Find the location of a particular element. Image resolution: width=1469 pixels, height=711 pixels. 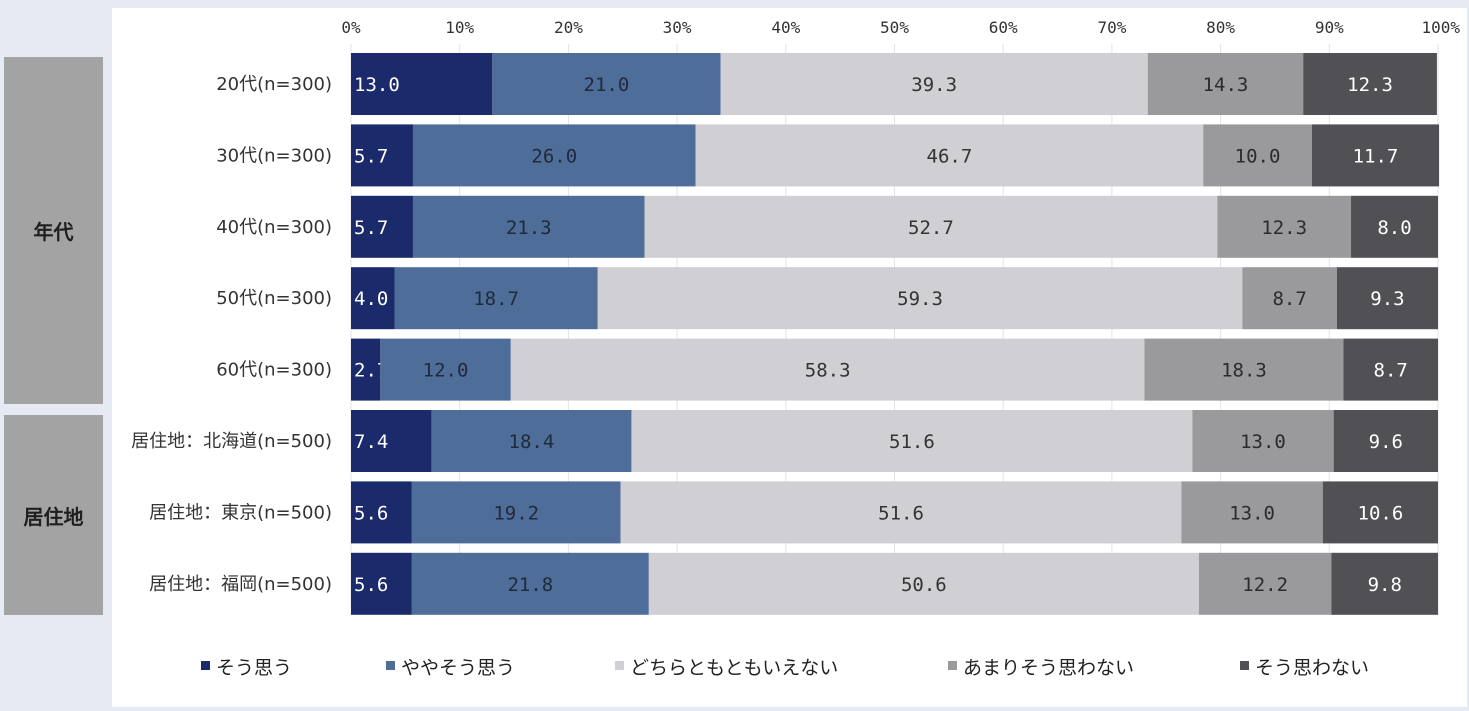

data-label: 59.3 is located at coordinates (920, 299).